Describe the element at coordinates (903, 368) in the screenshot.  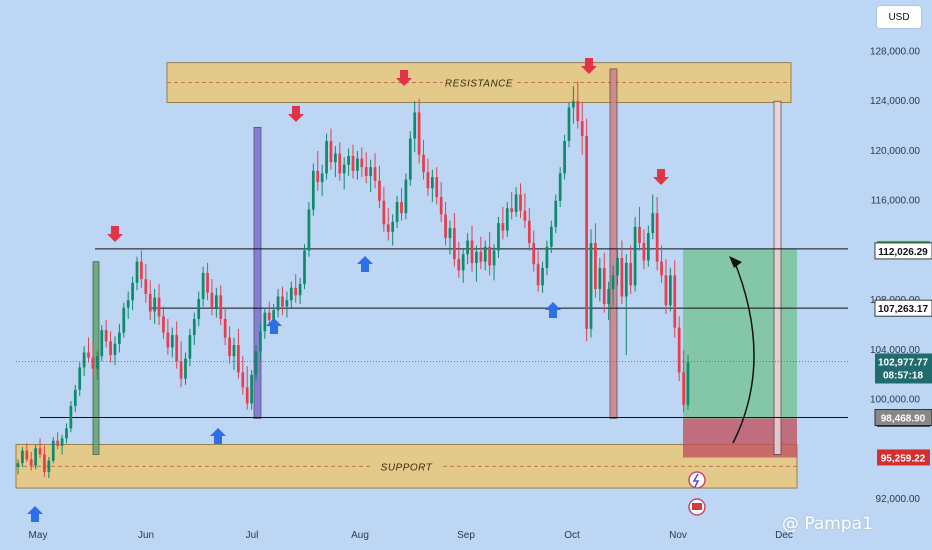
I see `current-price-tag` at that location.